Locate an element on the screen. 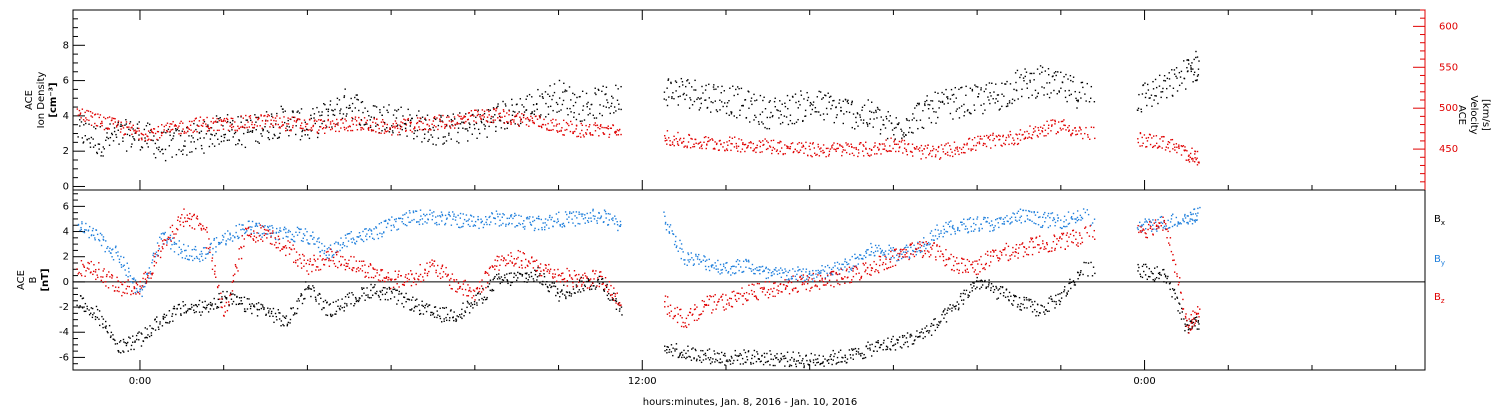 This screenshot has height=410, width=1500. legend-by-sub: y is located at coordinates (1443, 263).